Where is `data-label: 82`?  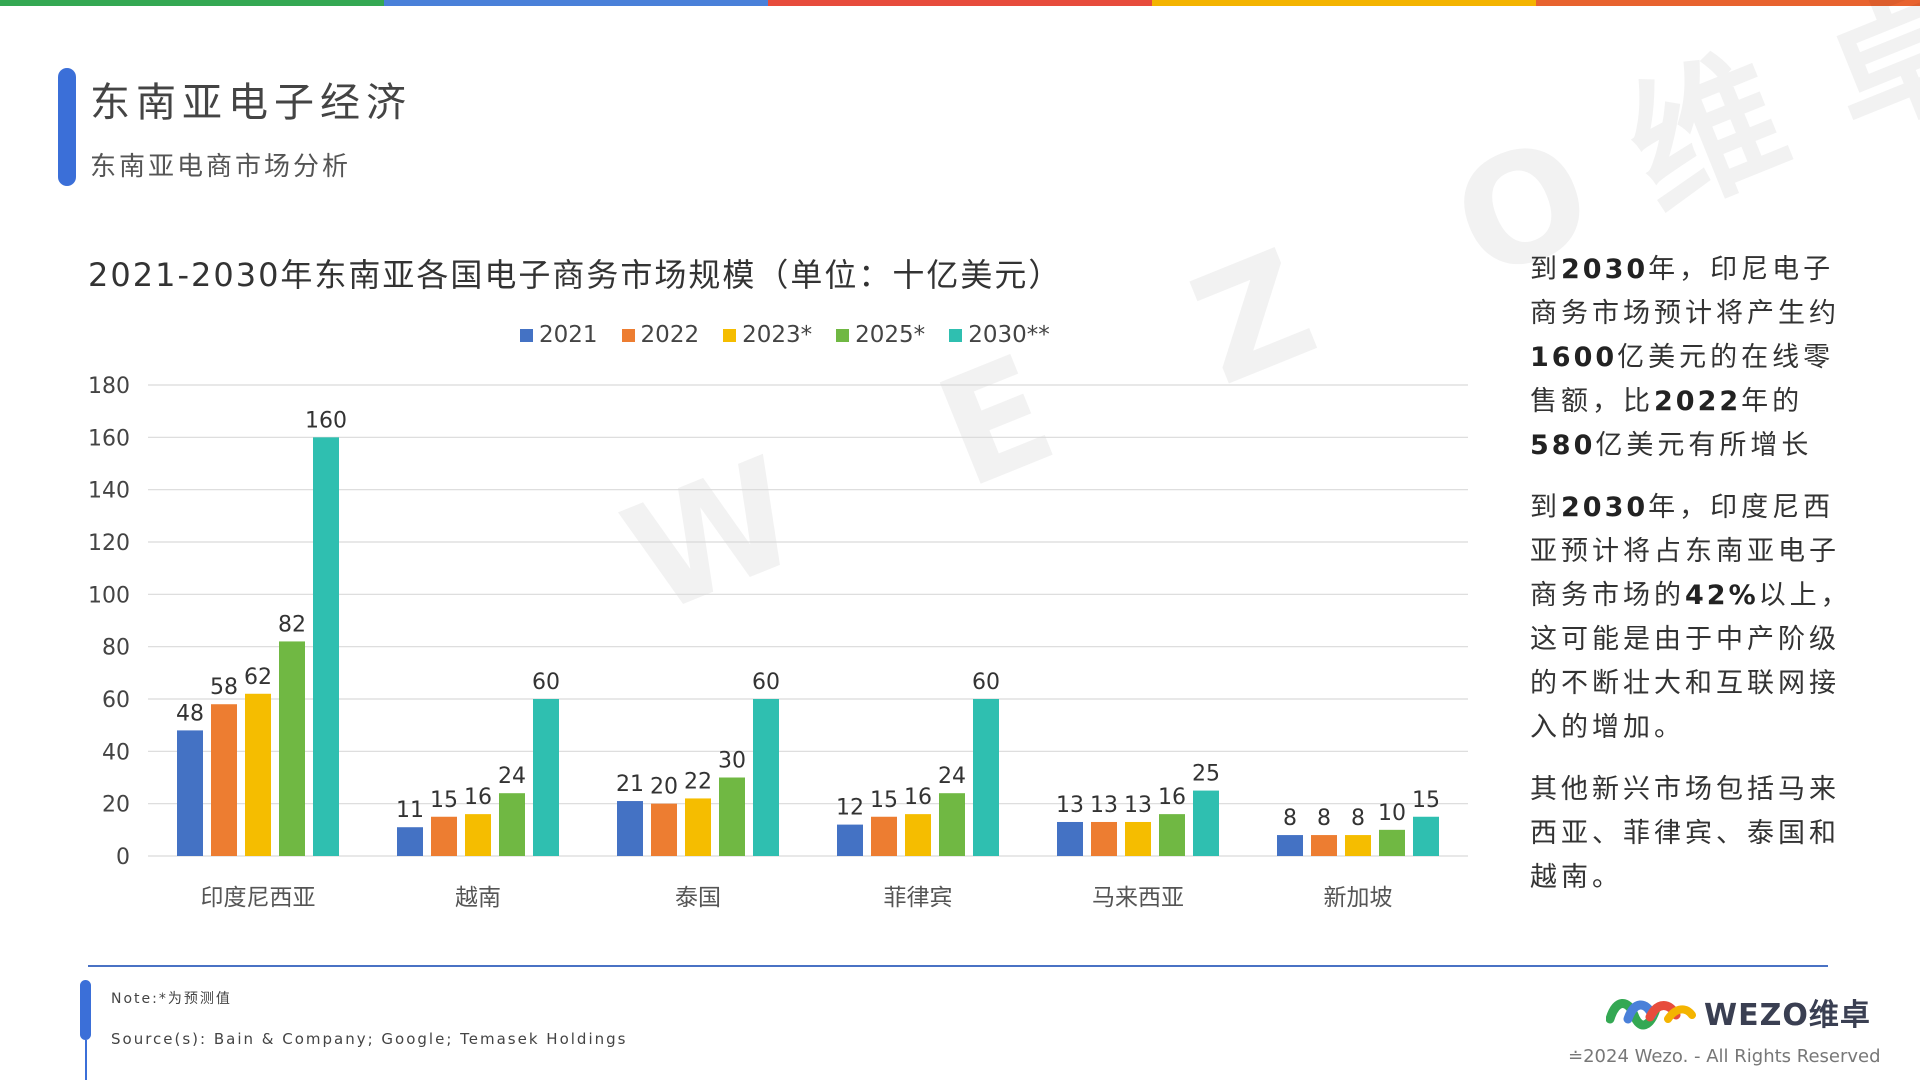
data-label: 82 is located at coordinates (292, 624).